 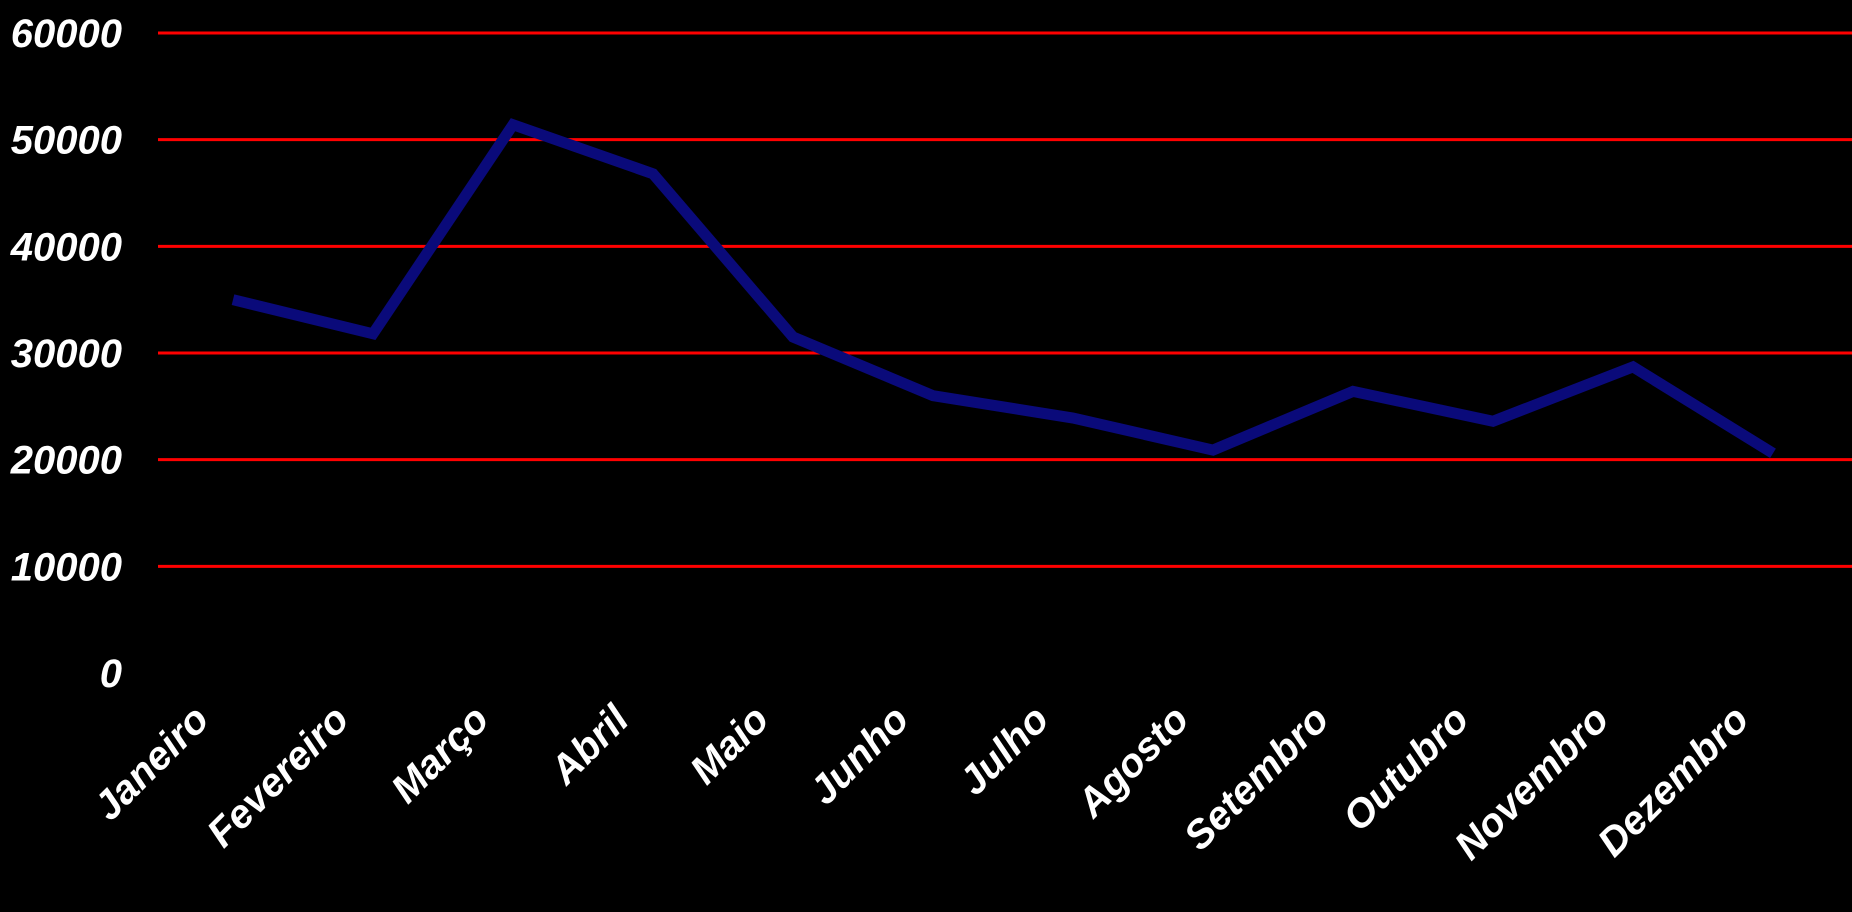 What do you see at coordinates (1531, 782) in the screenshot?
I see `x-category-label: Novembro` at bounding box center [1531, 782].